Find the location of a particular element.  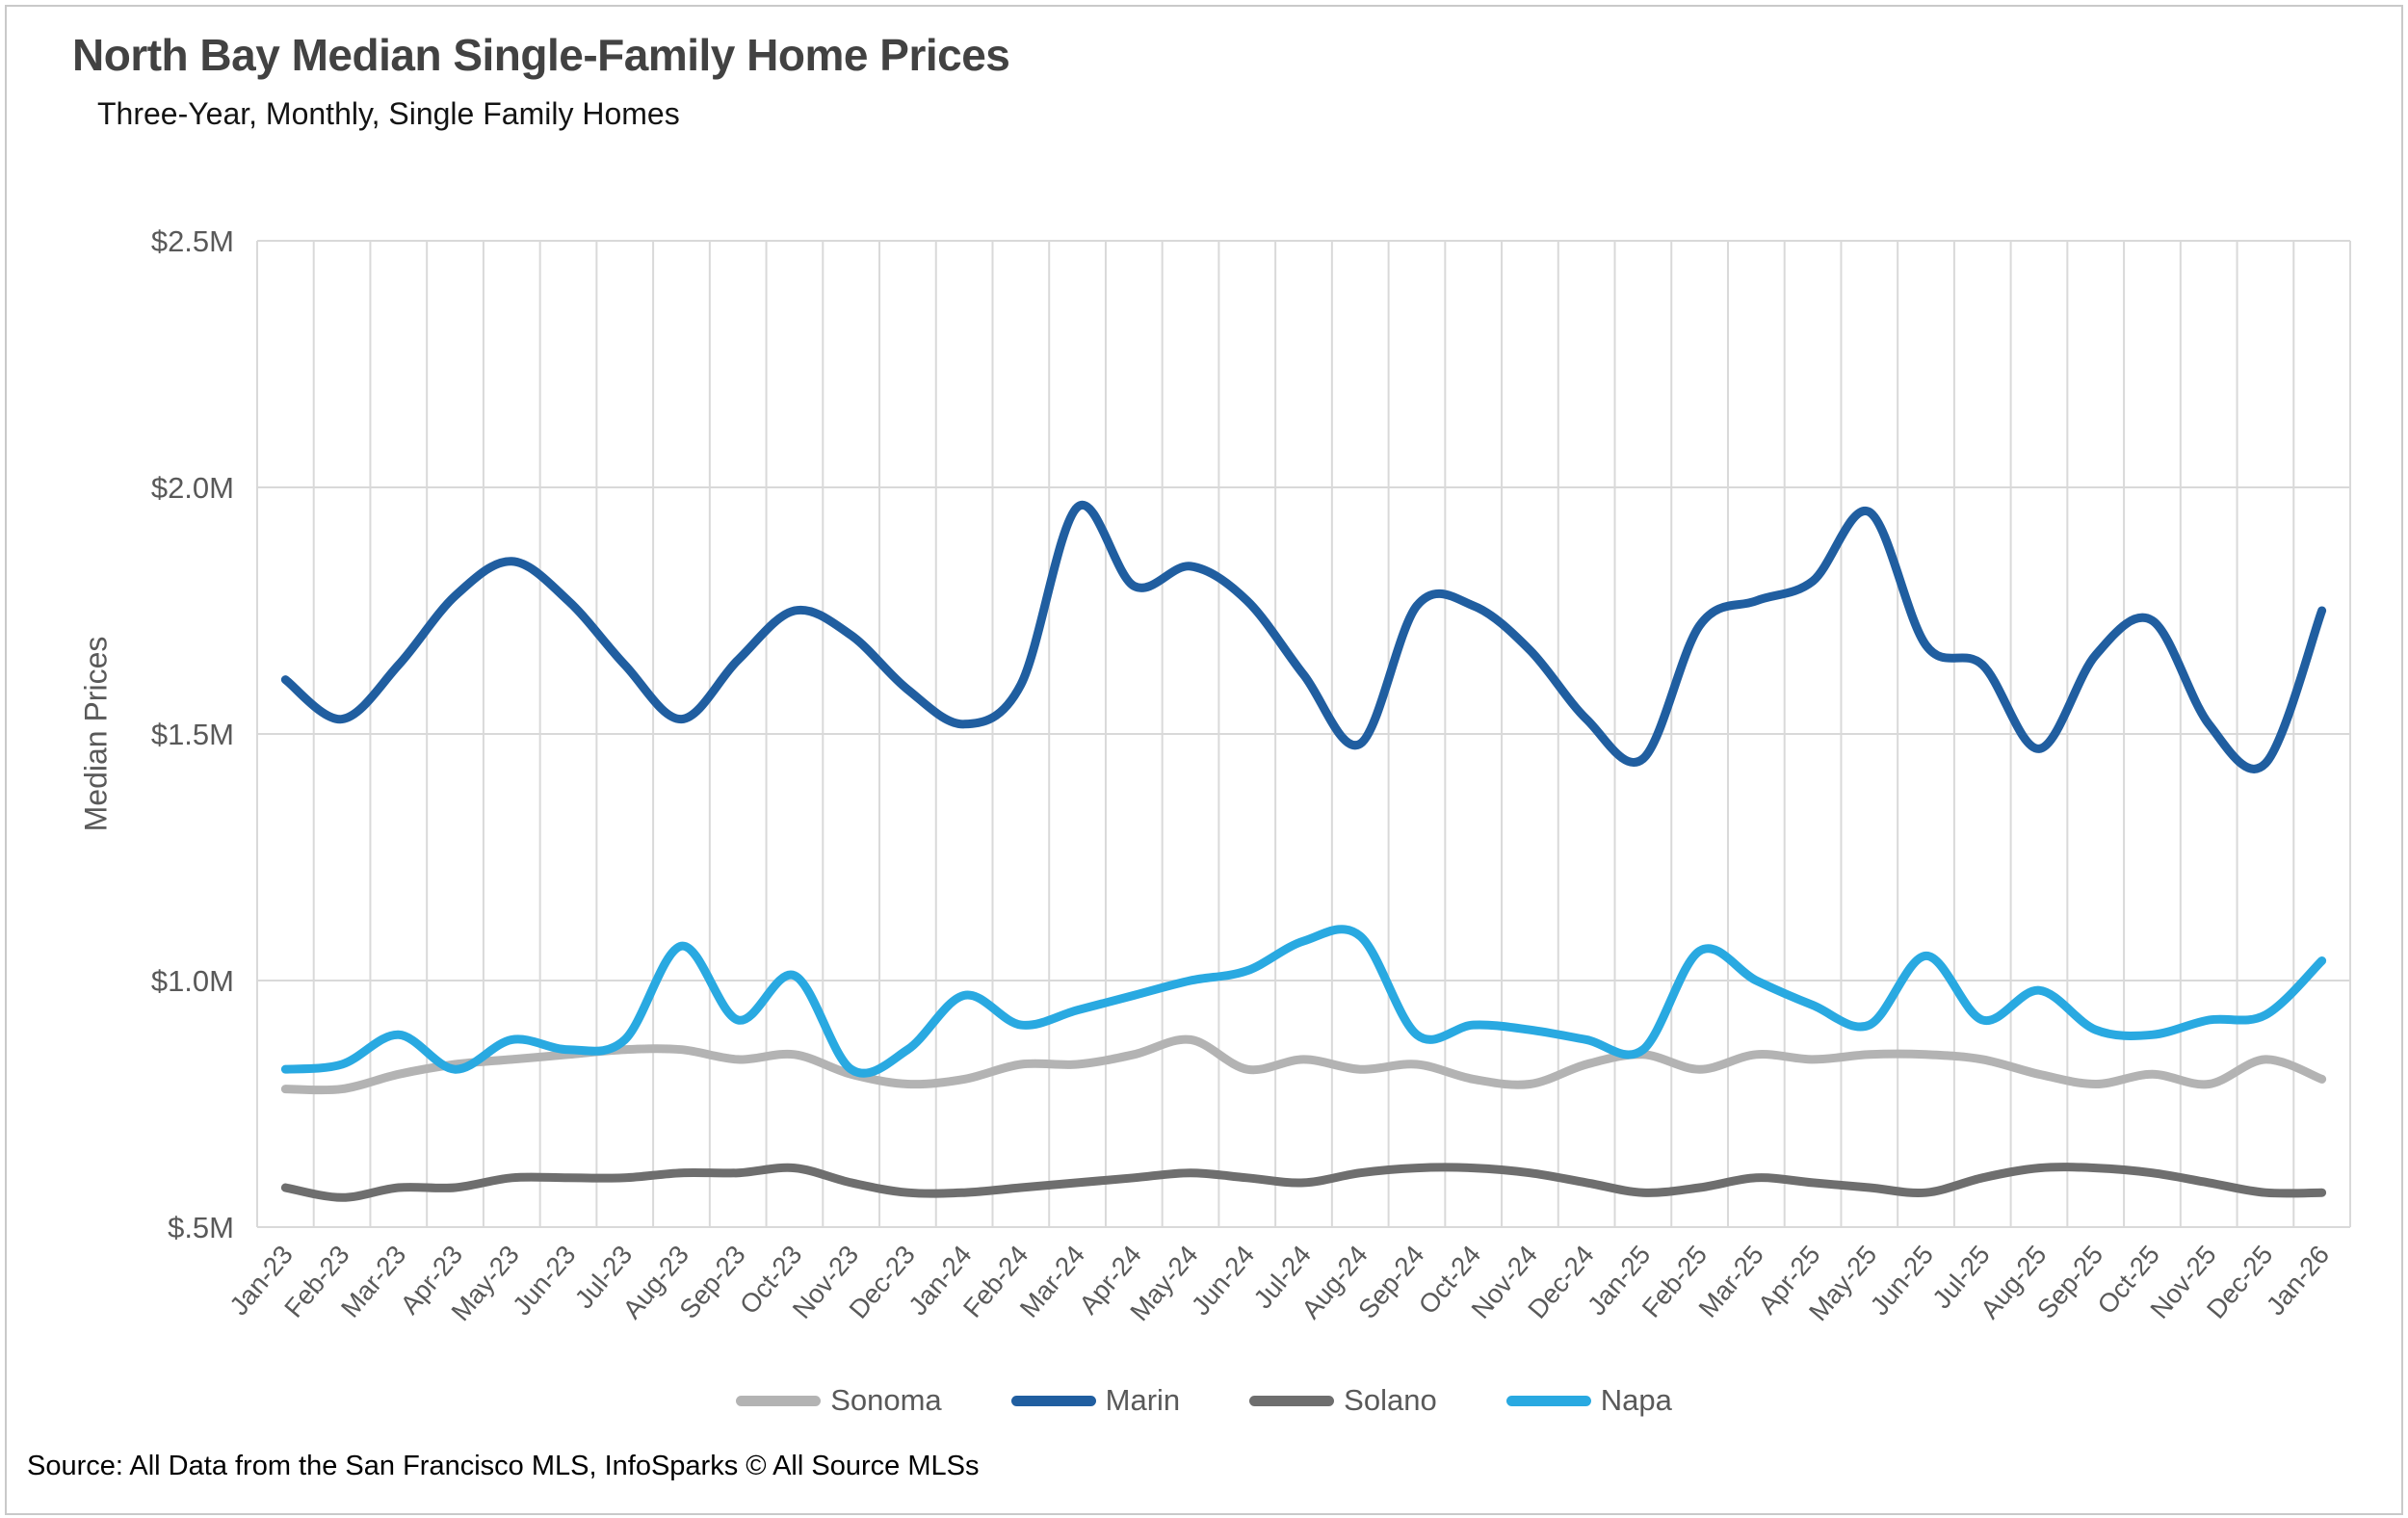

legend: Sonoma Marin Solano Napa is located at coordinates (1204, 1400).